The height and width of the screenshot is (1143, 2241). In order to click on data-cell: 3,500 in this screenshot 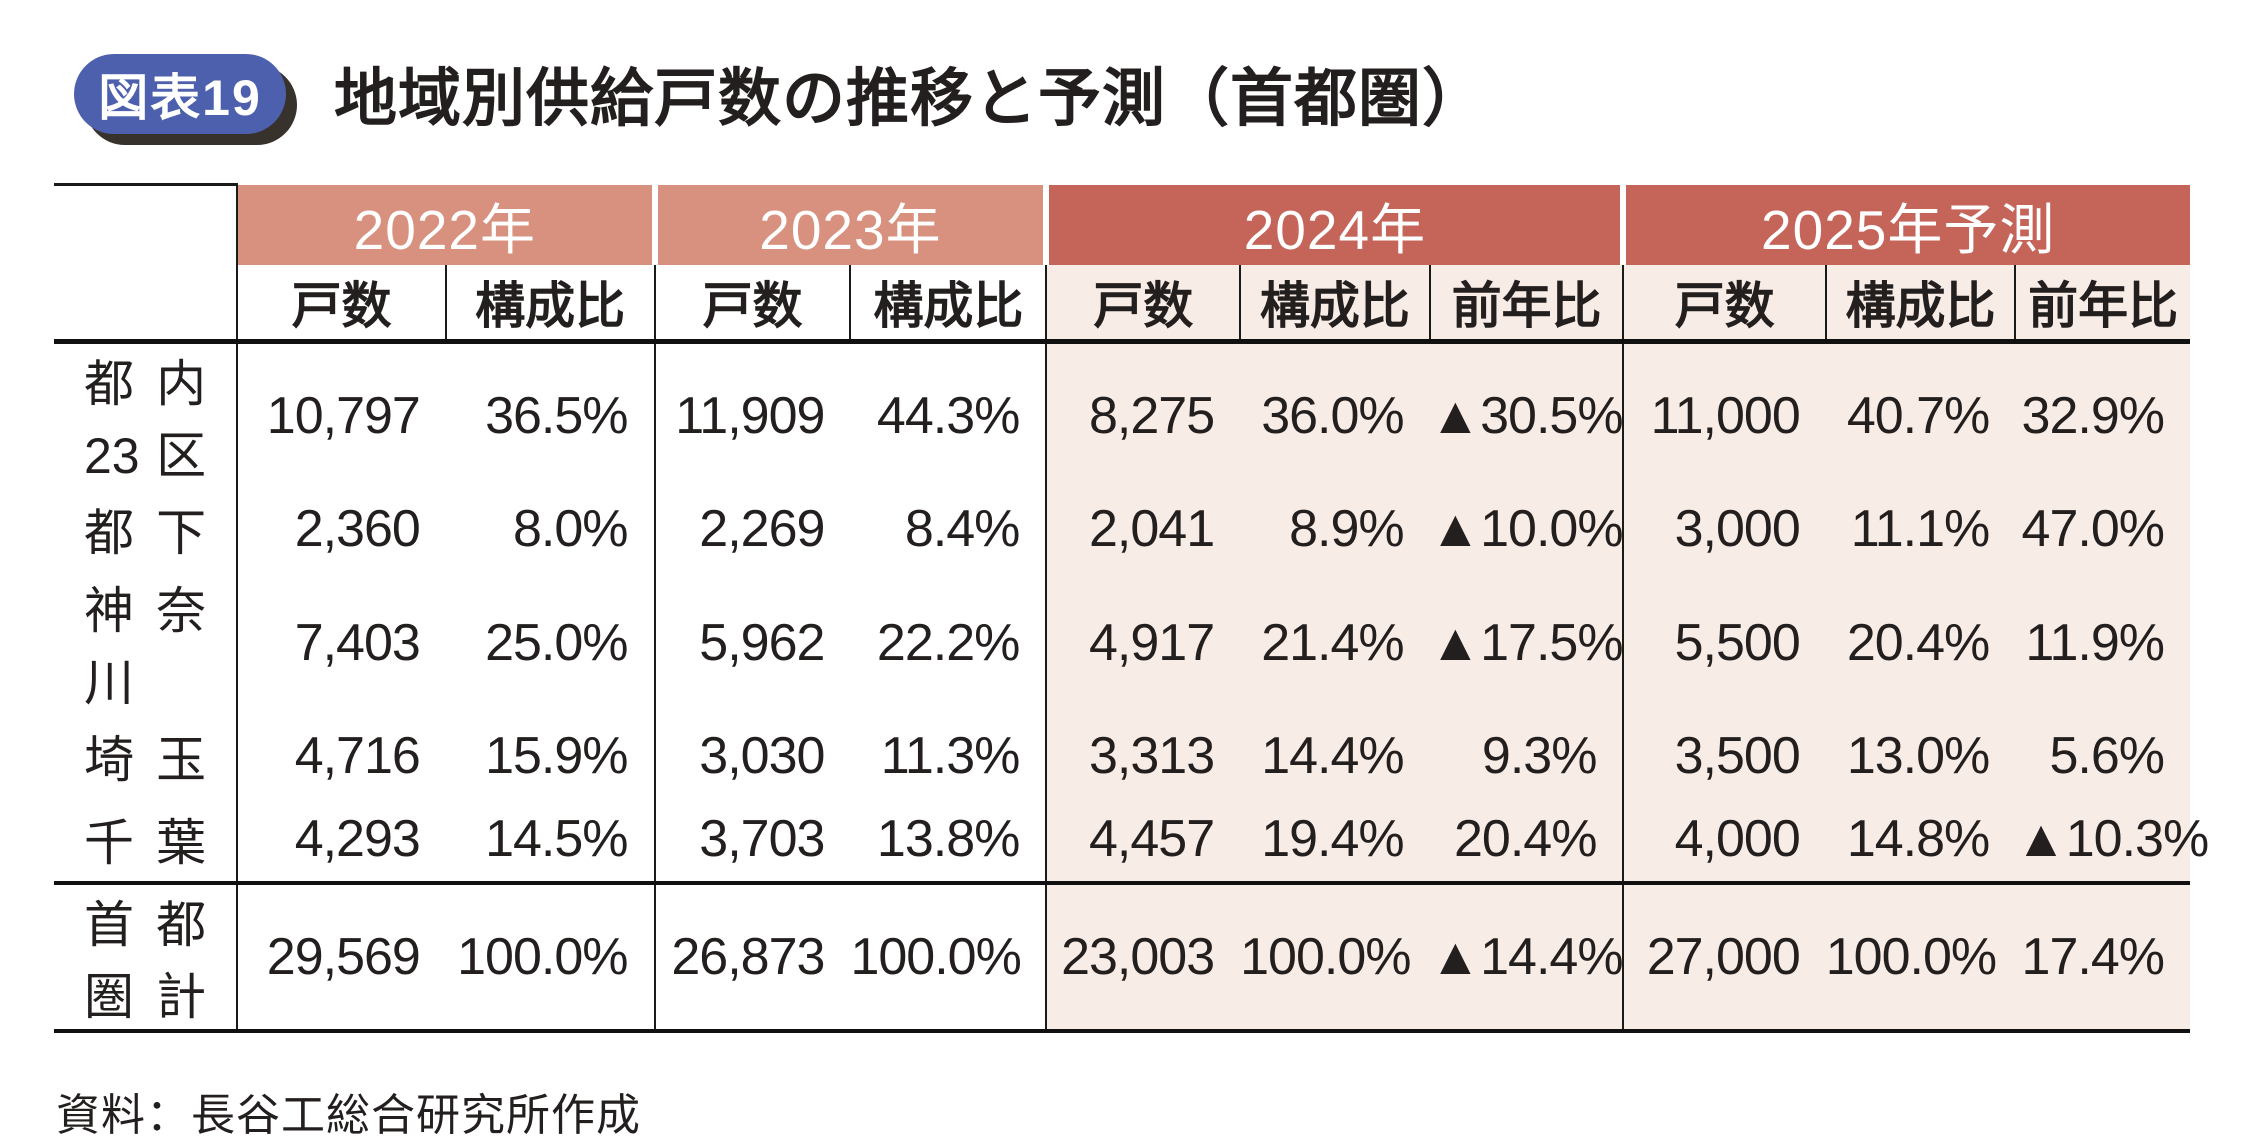, I will do `click(1724, 756)`.